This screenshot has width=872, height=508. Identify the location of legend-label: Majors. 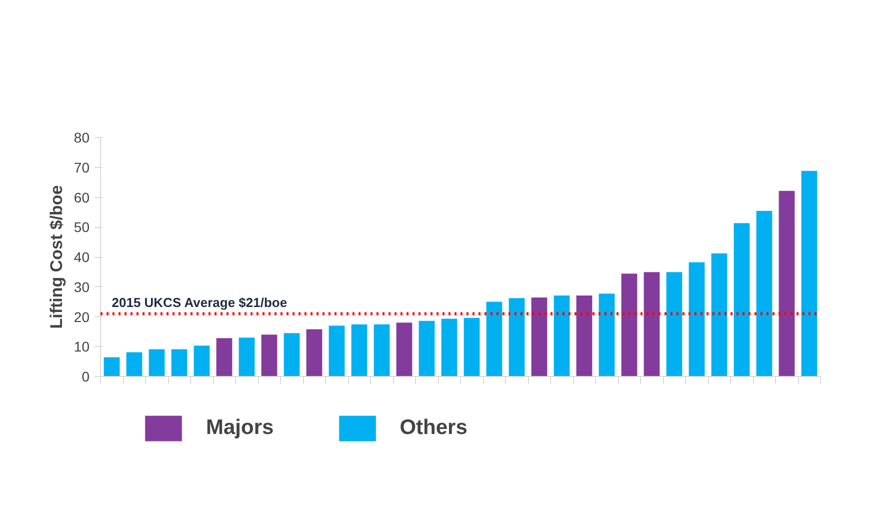
(240, 428).